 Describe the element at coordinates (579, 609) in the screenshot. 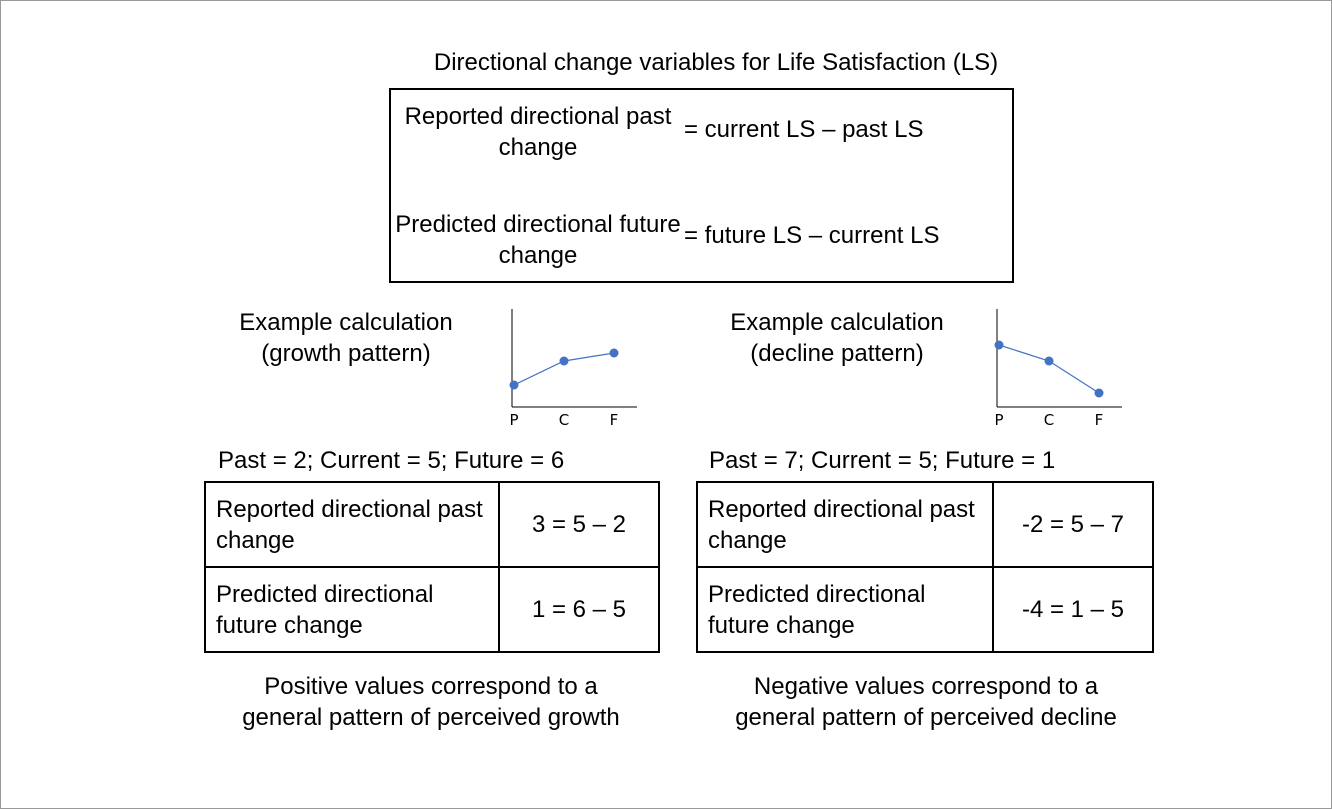

I see `row-value: 1 = 6 – 5` at that location.